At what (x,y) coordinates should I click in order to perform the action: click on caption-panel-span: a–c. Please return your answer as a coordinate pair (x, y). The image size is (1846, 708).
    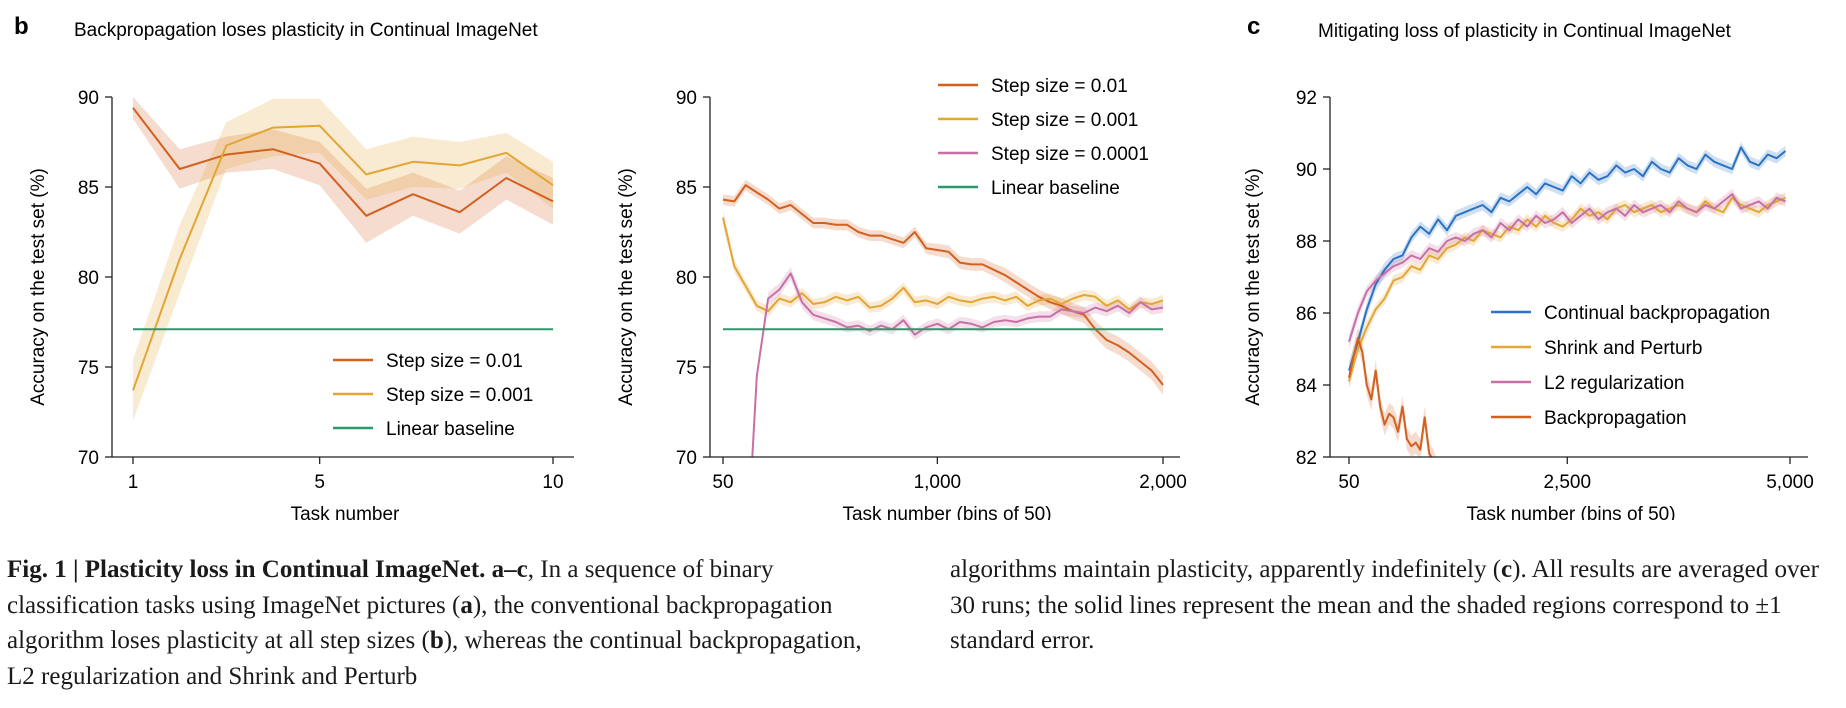
    Looking at the image, I should click on (509, 569).